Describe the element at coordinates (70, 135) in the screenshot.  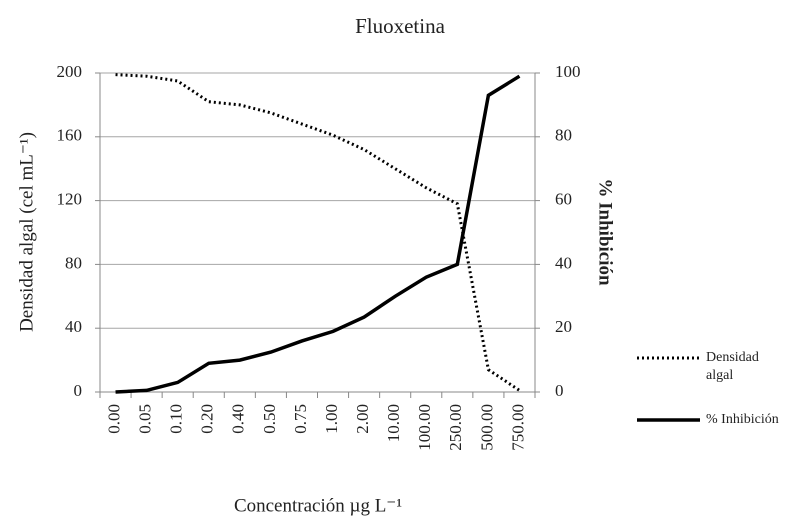
I see `y-tick-label: 160` at that location.